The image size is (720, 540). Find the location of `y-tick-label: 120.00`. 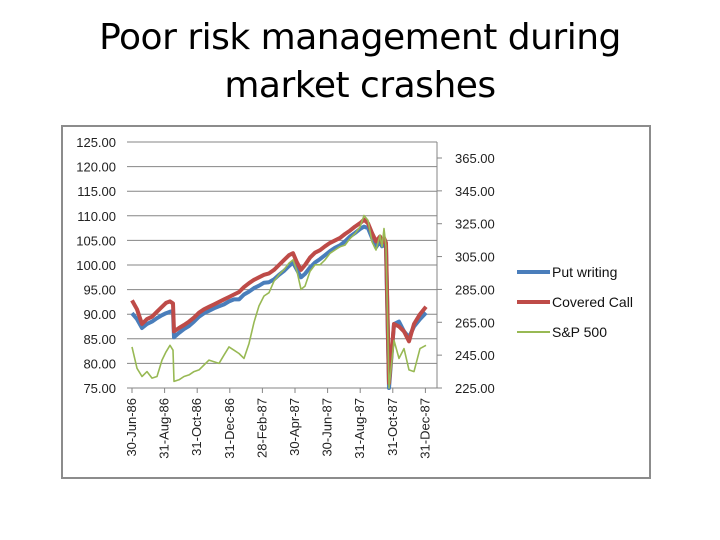

y-tick-label: 120.00 is located at coordinates (96, 167).